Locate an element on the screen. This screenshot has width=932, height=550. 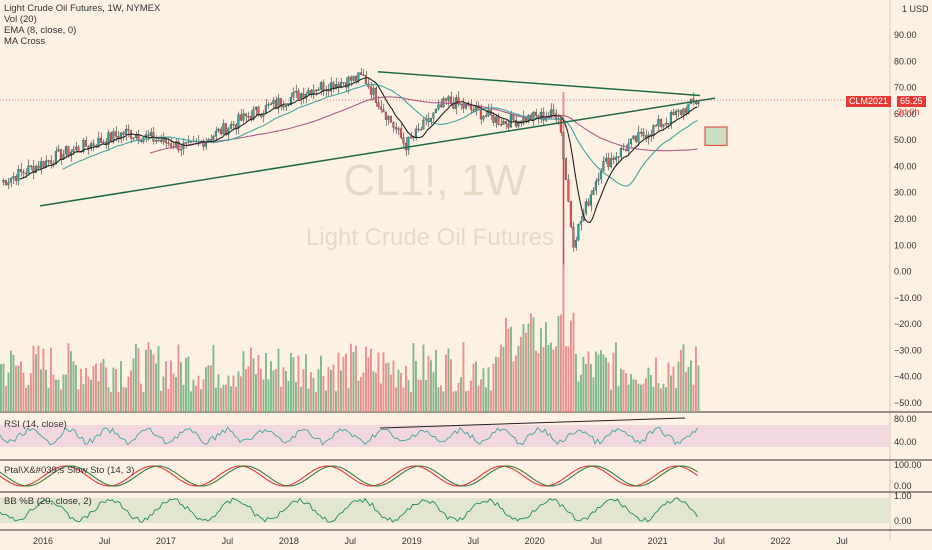
rsi-tick: 40.00 is located at coordinates (905, 442).